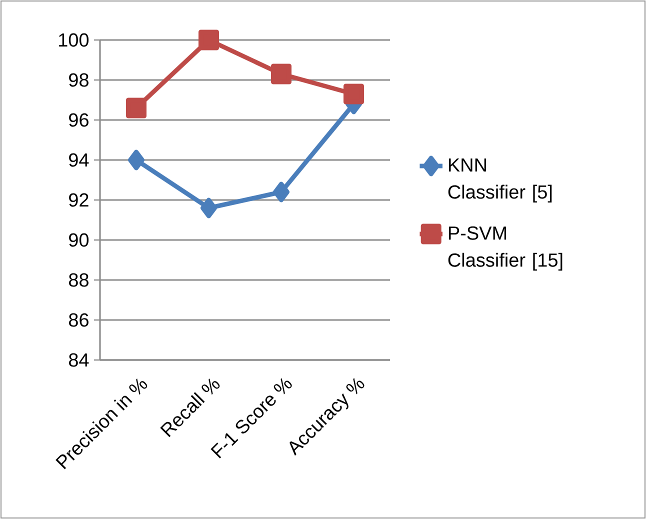 This screenshot has width=646, height=519. I want to click on y-tick-label: 86, so click(78, 320).